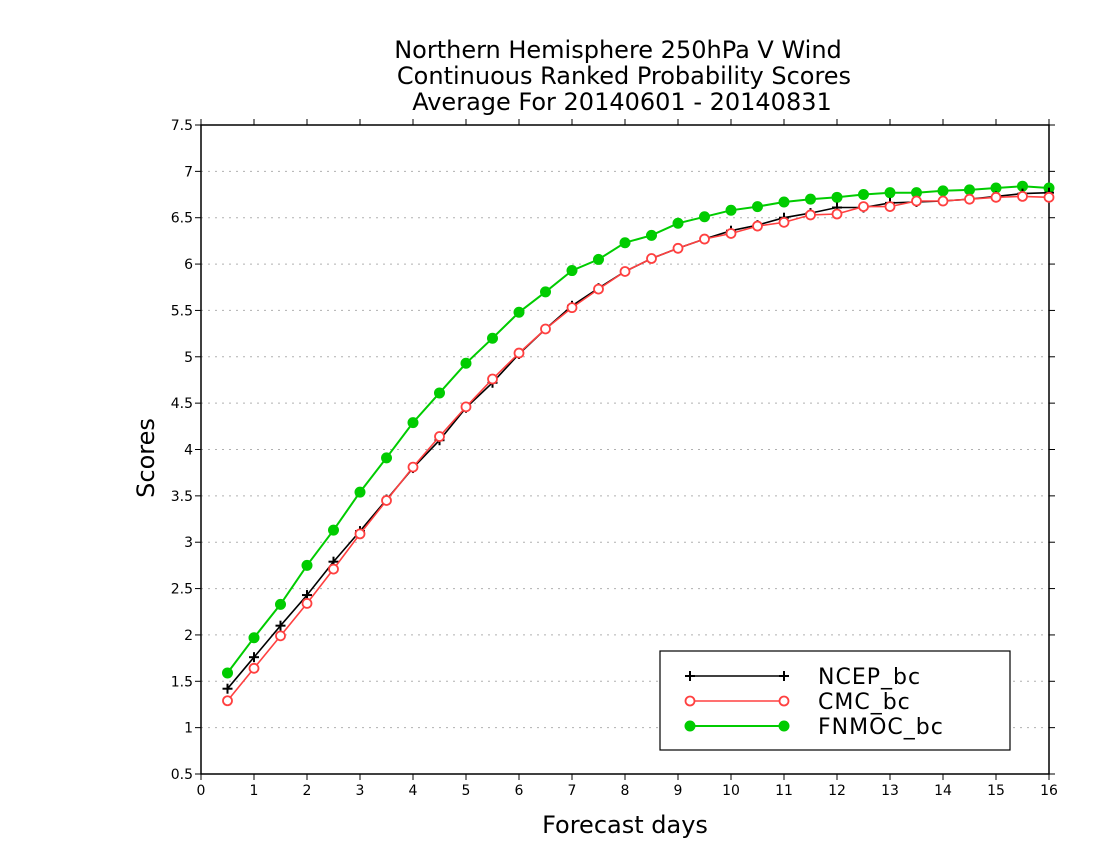 The image size is (1100, 850). I want to click on y-tick-label: 6, so click(188, 265).